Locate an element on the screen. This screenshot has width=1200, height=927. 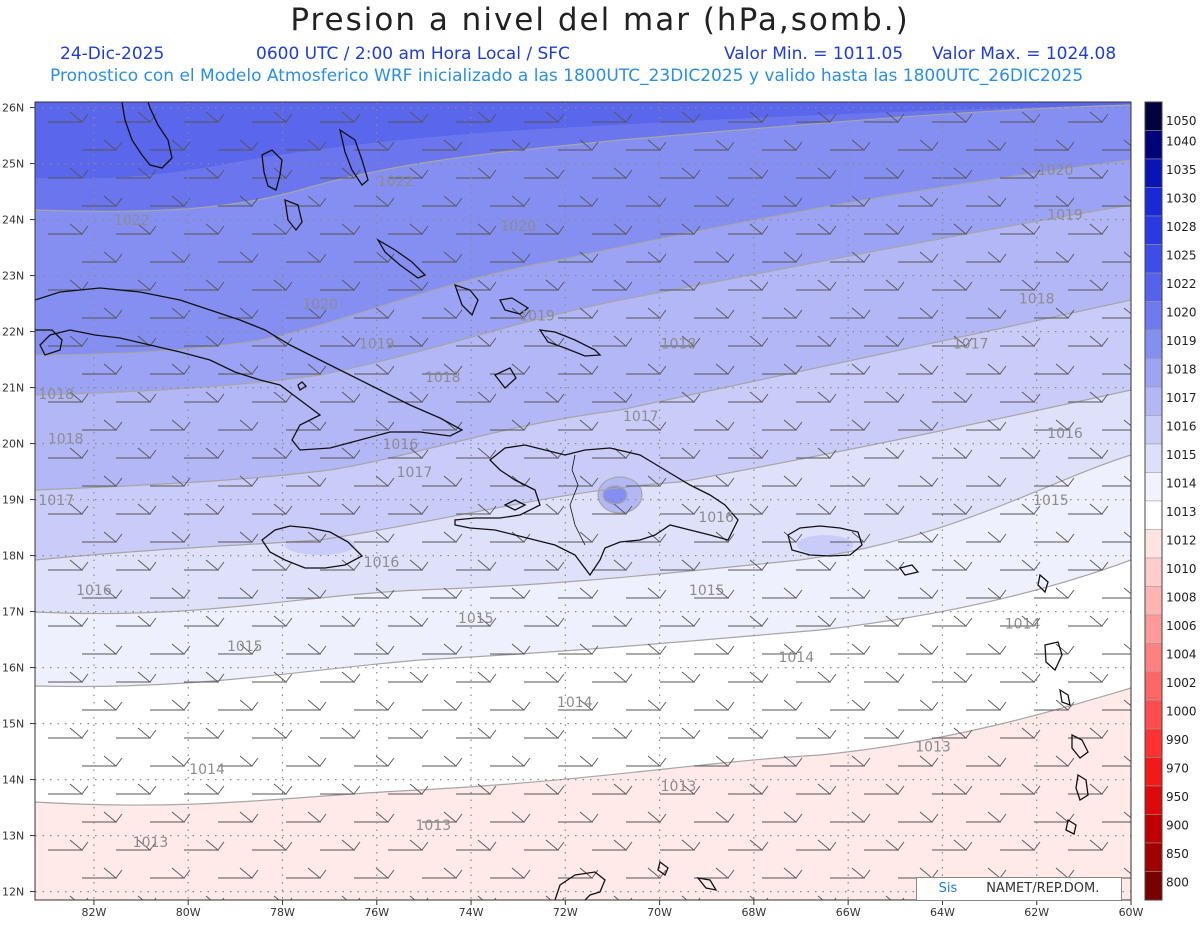
lat-label: 18N is located at coordinates (13, 556).